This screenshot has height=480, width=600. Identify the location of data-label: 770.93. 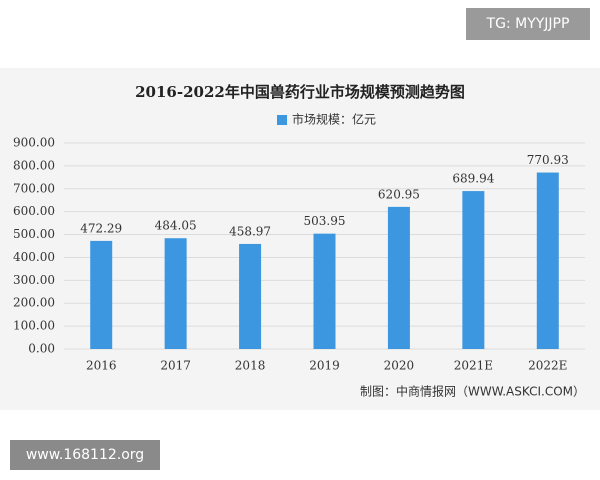
(548, 160).